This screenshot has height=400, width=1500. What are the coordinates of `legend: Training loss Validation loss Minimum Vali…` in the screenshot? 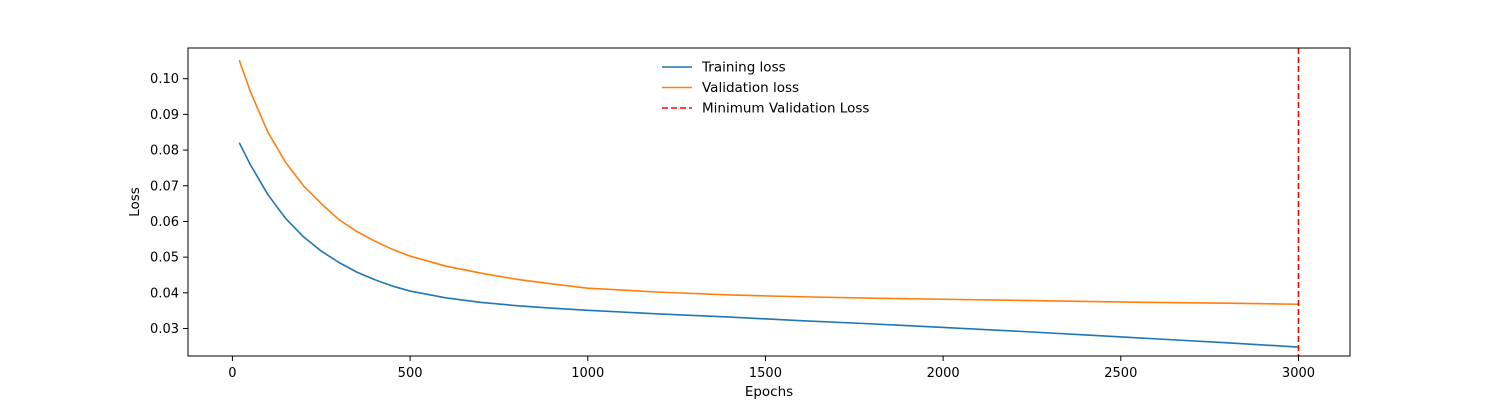 It's located at (765, 88).